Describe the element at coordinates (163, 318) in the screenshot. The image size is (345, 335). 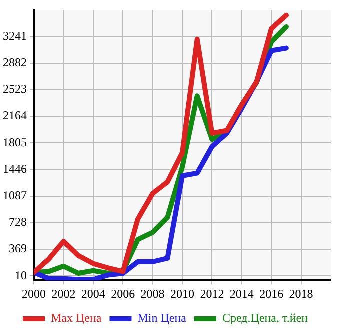
I see `legend-label: Min Цена` at that location.